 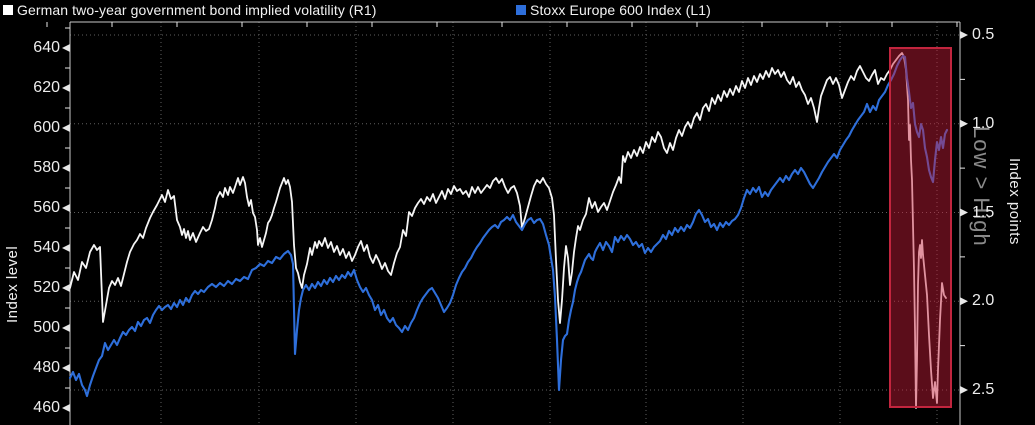 What do you see at coordinates (1014, 201) in the screenshot?
I see `right-axis-title: Index points` at bounding box center [1014, 201].